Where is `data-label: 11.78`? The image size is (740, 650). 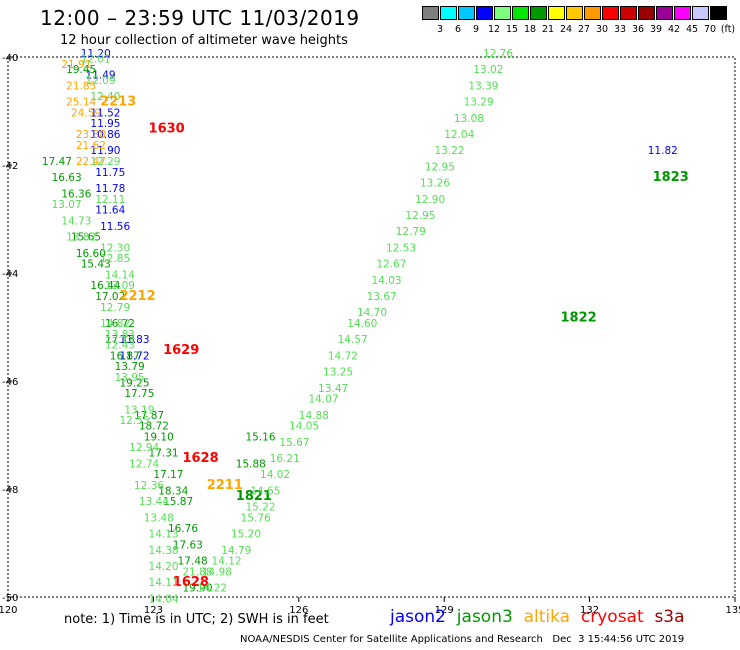
data-label: 11.78 is located at coordinates (110, 189).